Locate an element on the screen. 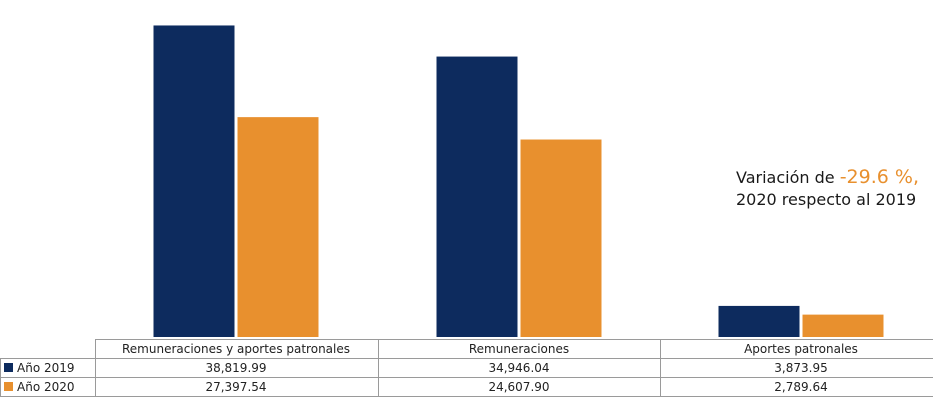 The height and width of the screenshot is (400, 933). variation-value: -29.6 %, is located at coordinates (879, 177).